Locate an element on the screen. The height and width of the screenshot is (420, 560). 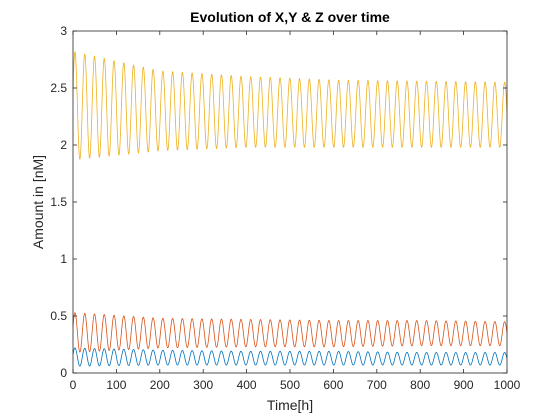
x-tick-label-9: 900 is located at coordinates (464, 385).